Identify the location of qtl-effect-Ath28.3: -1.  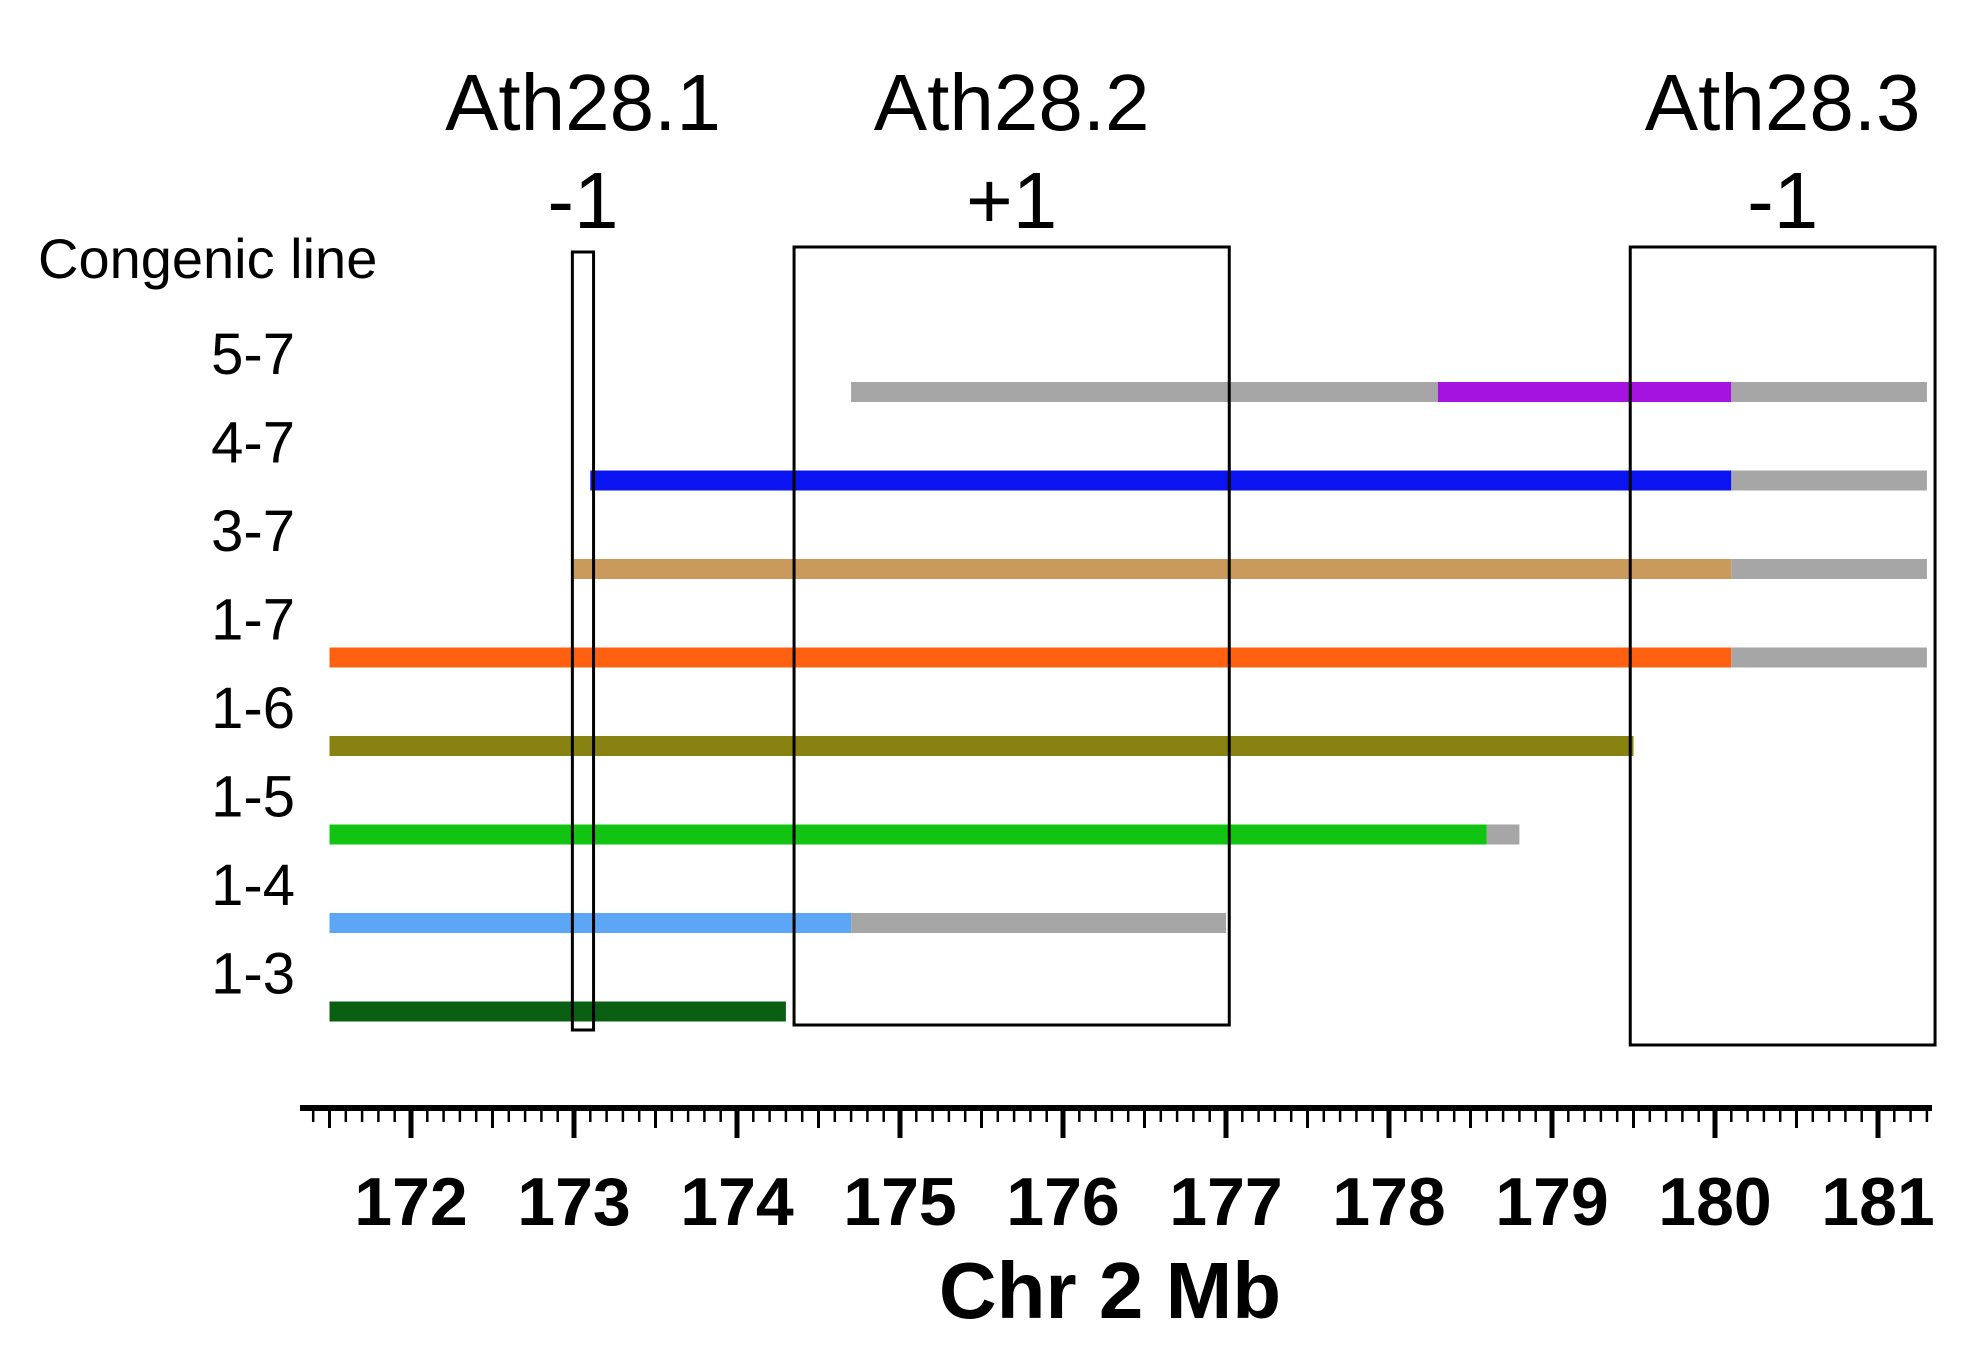
(1782, 200).